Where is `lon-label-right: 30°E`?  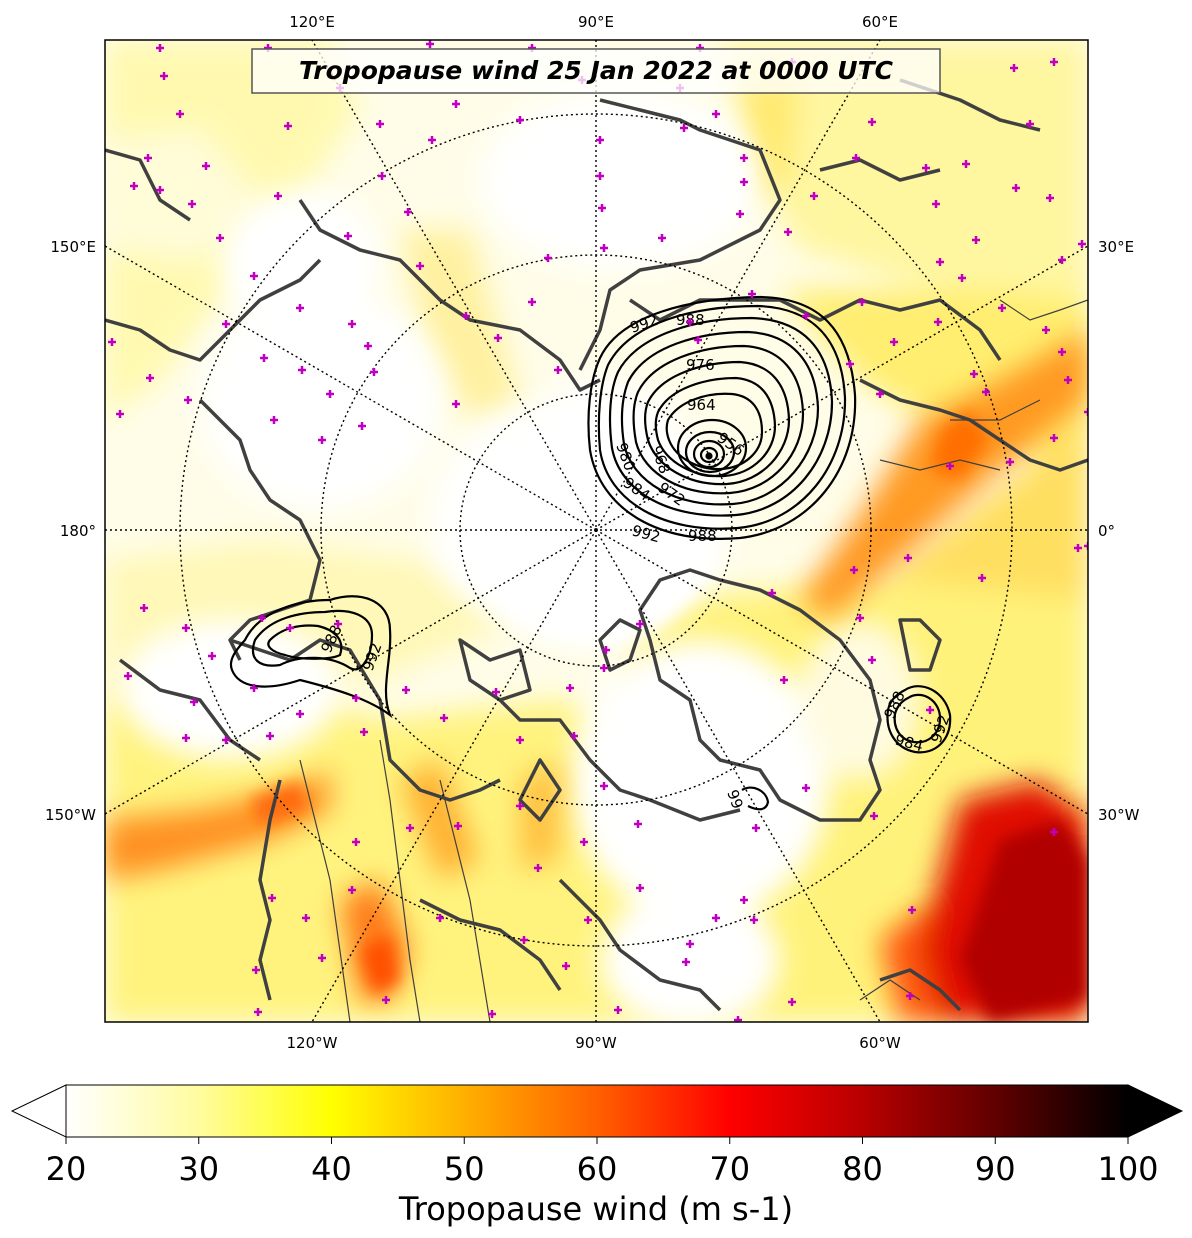
lon-label-right: 30°E is located at coordinates (1116, 247).